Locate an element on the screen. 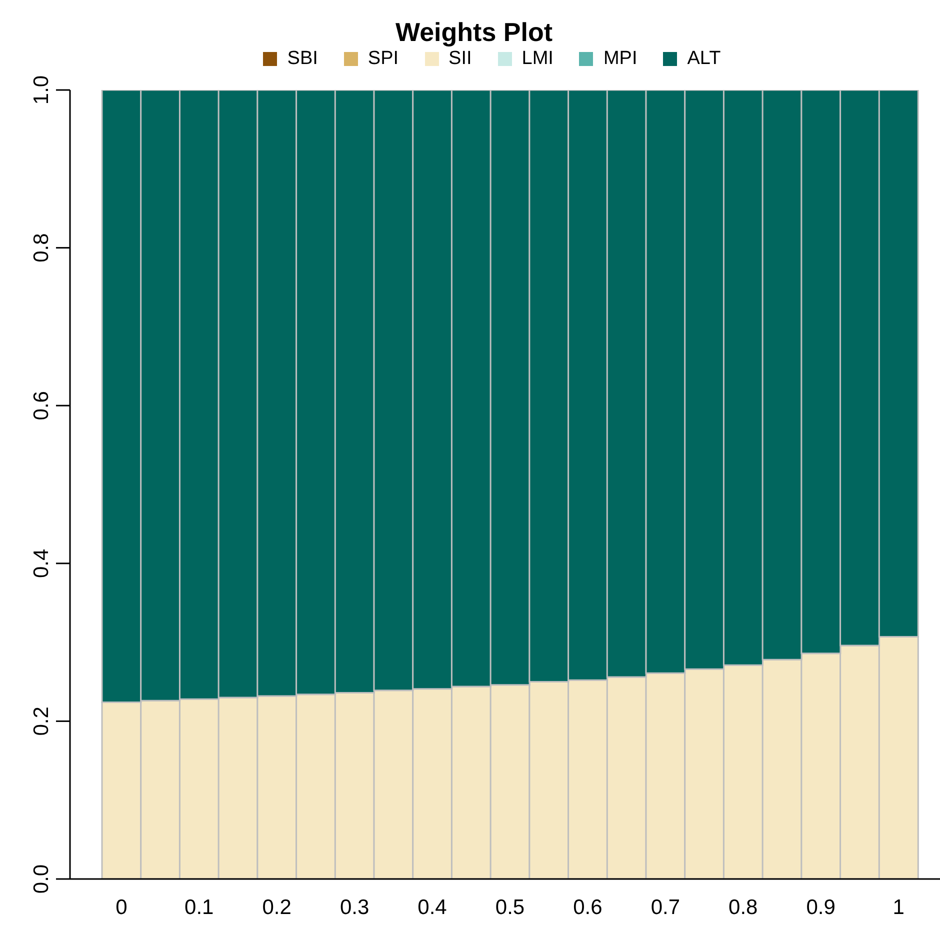 Image resolution: width=940 pixels, height=942 pixels. y-tick-label: 0.6 is located at coordinates (41, 405).